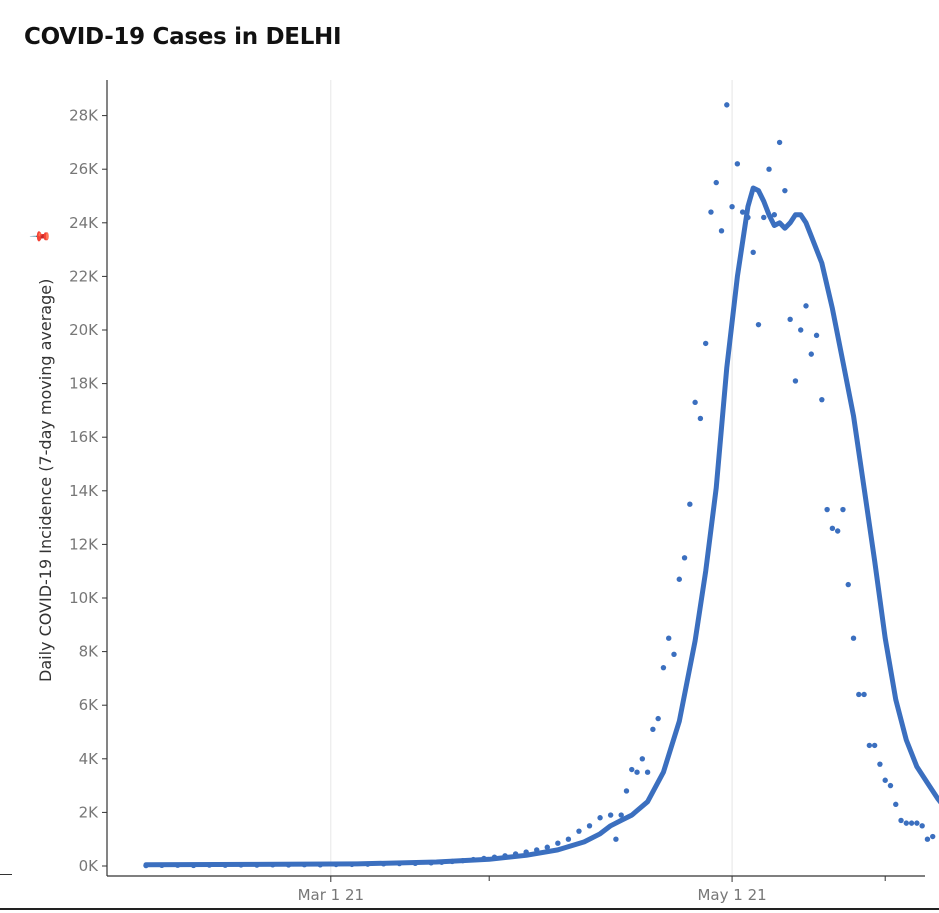 Image resolution: width=939 pixels, height=913 pixels. Describe the element at coordinates (84, 598) in the screenshot. I see `y-tick-label: 10K` at that location.